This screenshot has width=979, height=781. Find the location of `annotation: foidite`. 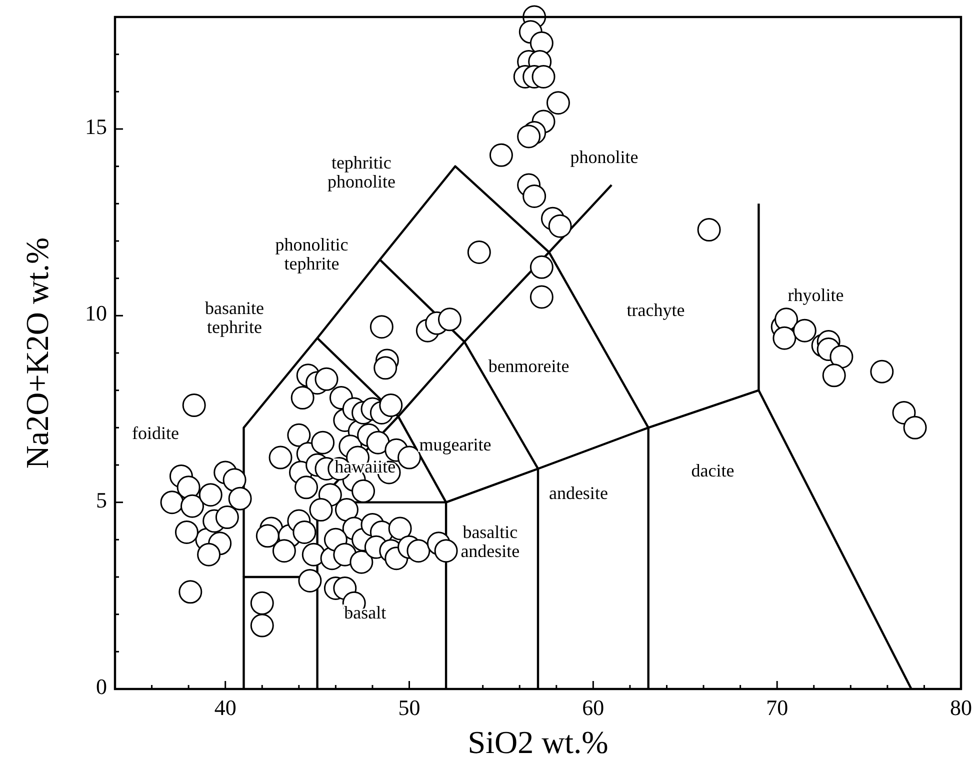

annotation: foidite is located at coordinates (155, 433).